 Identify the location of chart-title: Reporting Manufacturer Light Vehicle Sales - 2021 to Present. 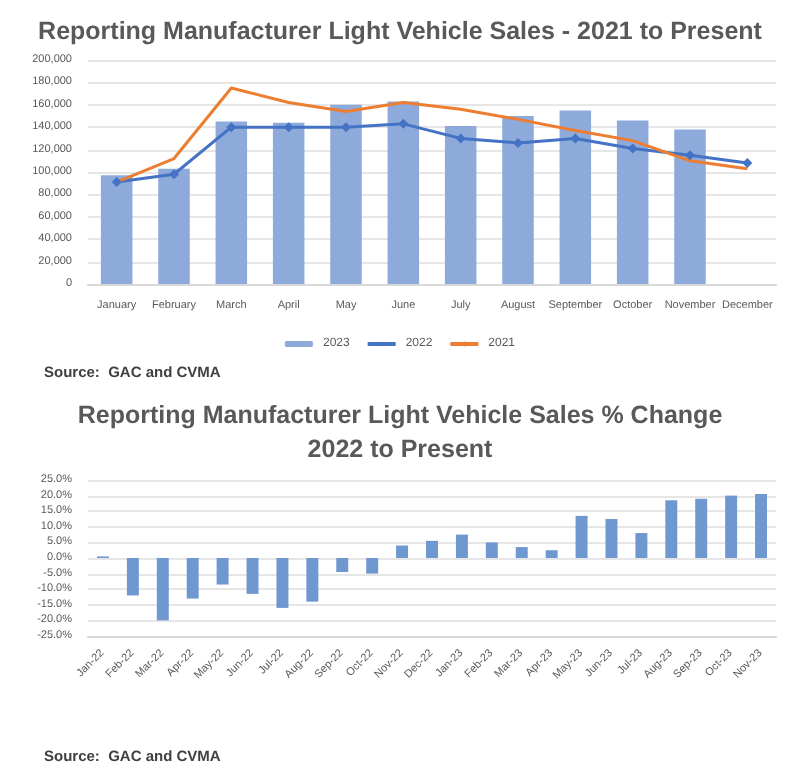
(401, 31).